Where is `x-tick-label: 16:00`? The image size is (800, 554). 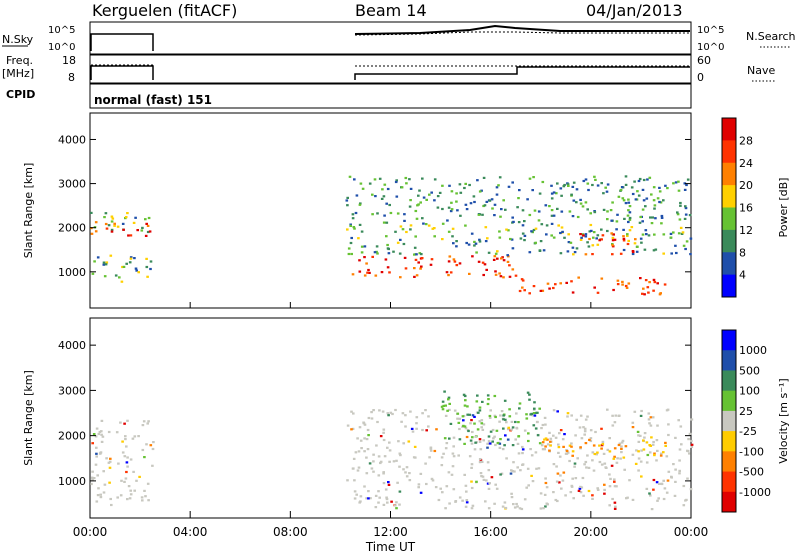
x-tick-label: 16:00 is located at coordinates (490, 532).